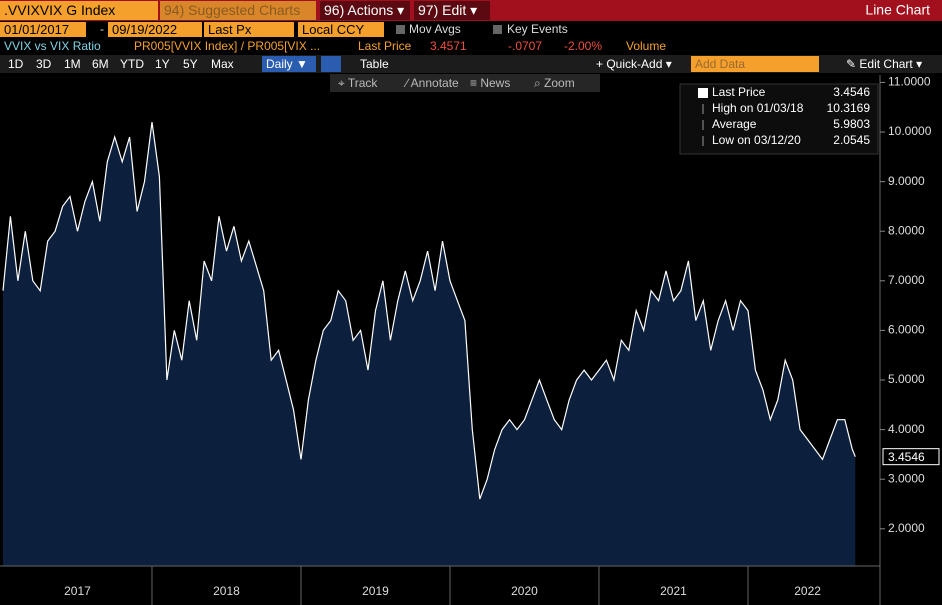 This screenshot has width=942, height=605. I want to click on actions-menu-box, so click(365, 10).